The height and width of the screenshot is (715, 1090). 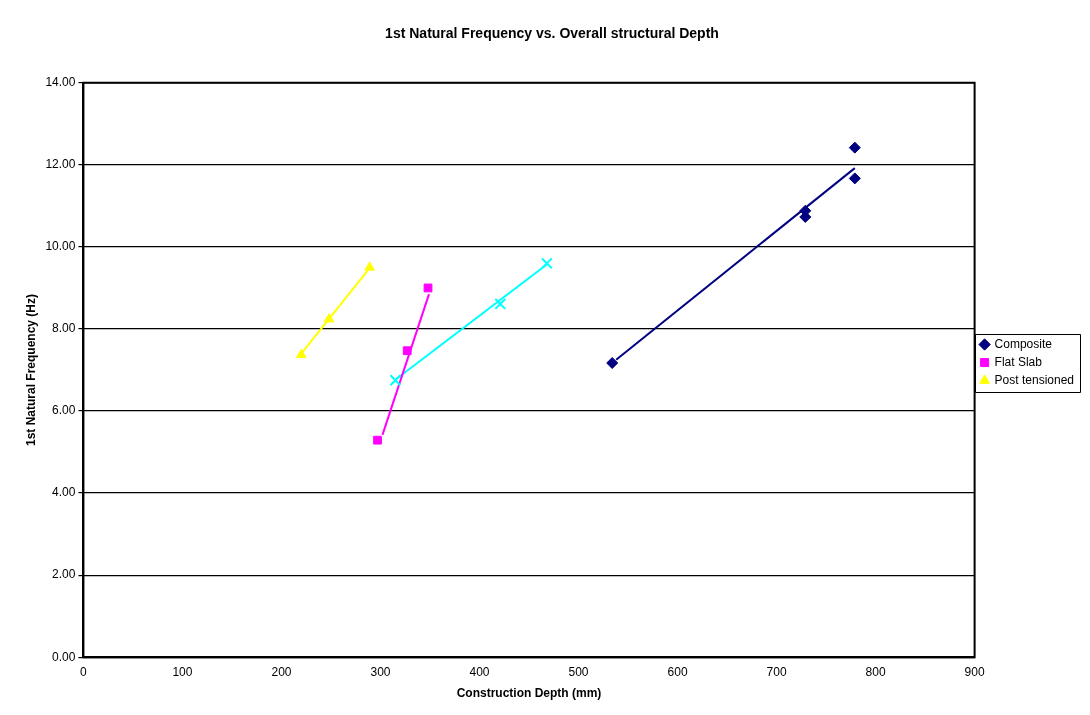 I want to click on x-tick-label: 800, so click(x=875, y=671).